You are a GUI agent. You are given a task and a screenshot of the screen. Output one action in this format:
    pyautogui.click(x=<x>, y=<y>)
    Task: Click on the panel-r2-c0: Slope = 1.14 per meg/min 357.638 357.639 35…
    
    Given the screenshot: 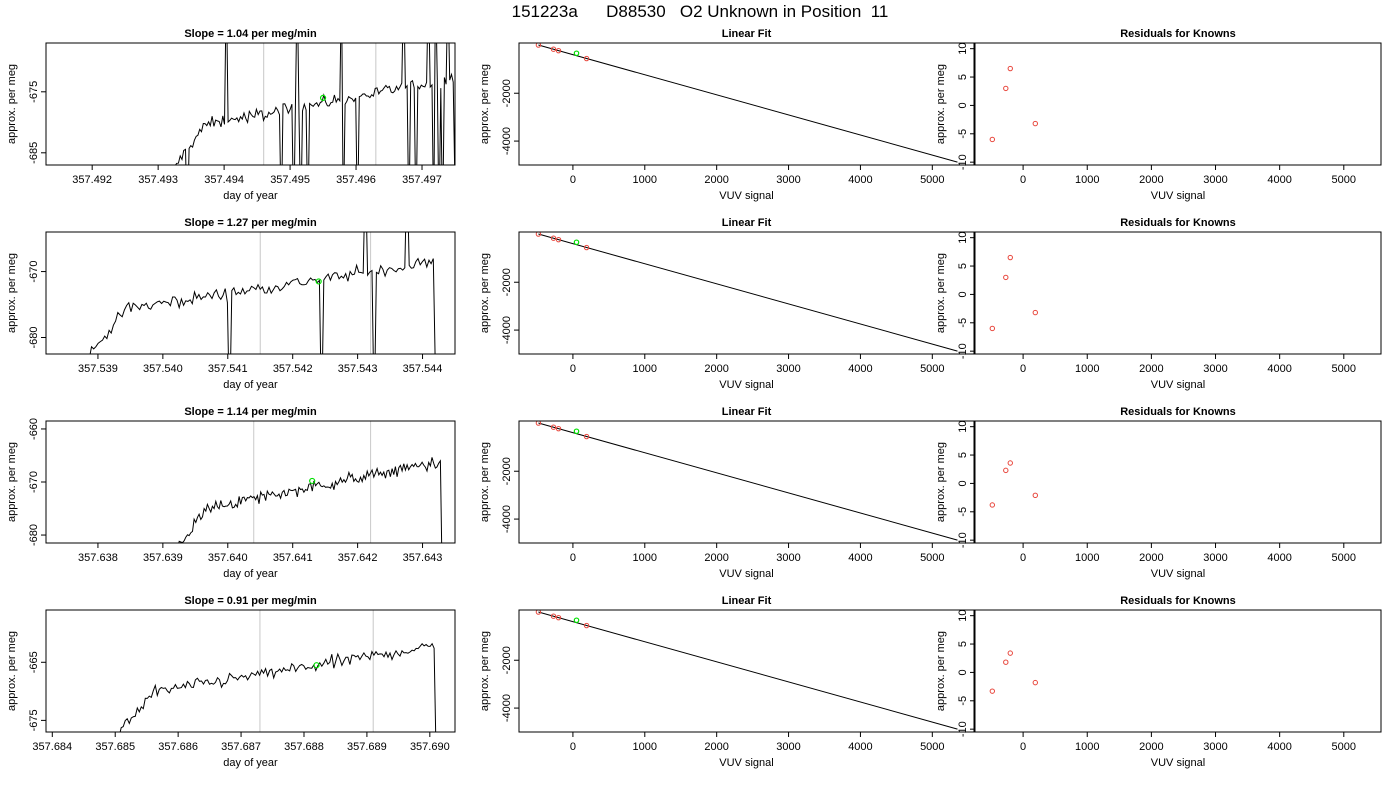 What is the action you would take?
    pyautogui.click(x=231, y=493)
    